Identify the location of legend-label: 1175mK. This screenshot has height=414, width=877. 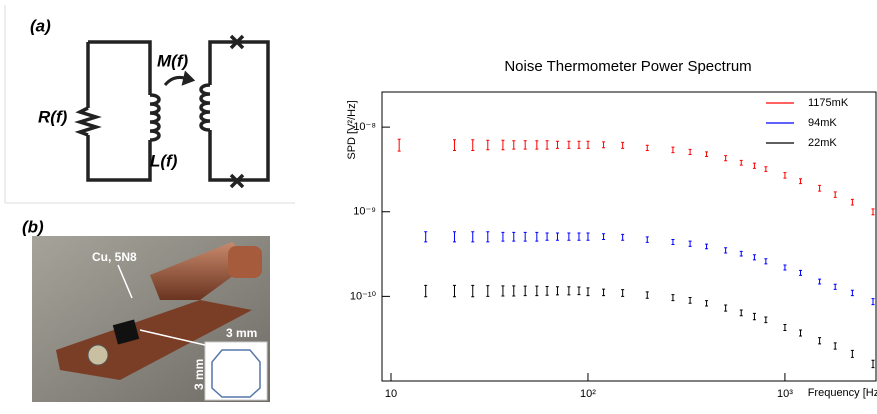
(828, 103).